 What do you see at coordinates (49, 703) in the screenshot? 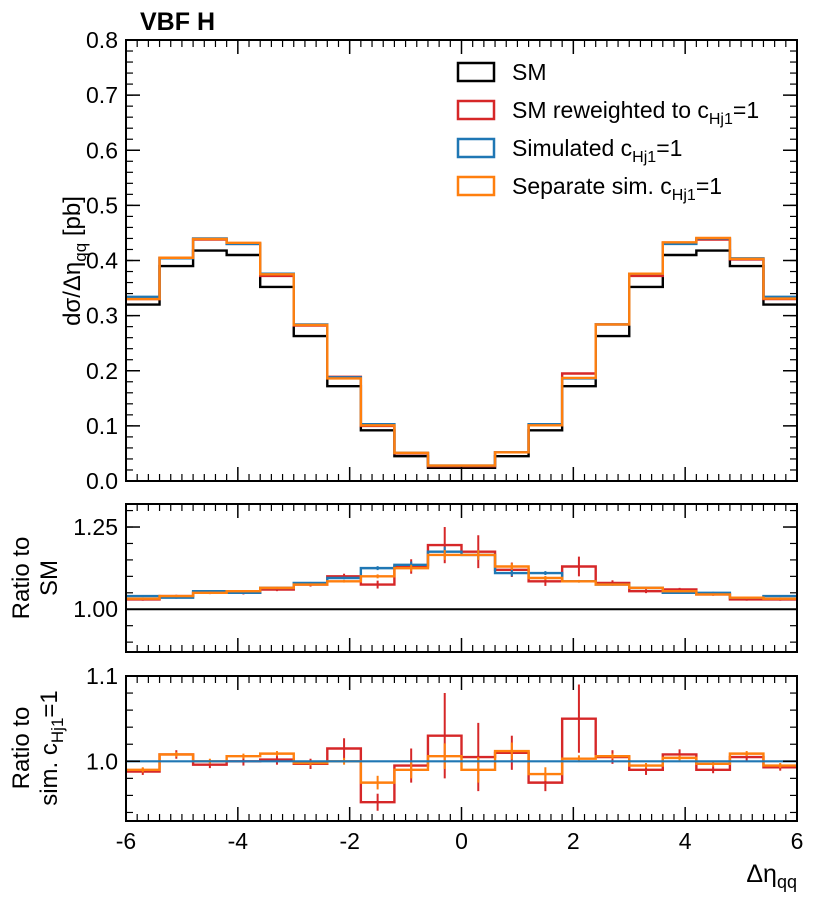
I see `ratio-sim-y-label-tail: =1` at bounding box center [49, 703].